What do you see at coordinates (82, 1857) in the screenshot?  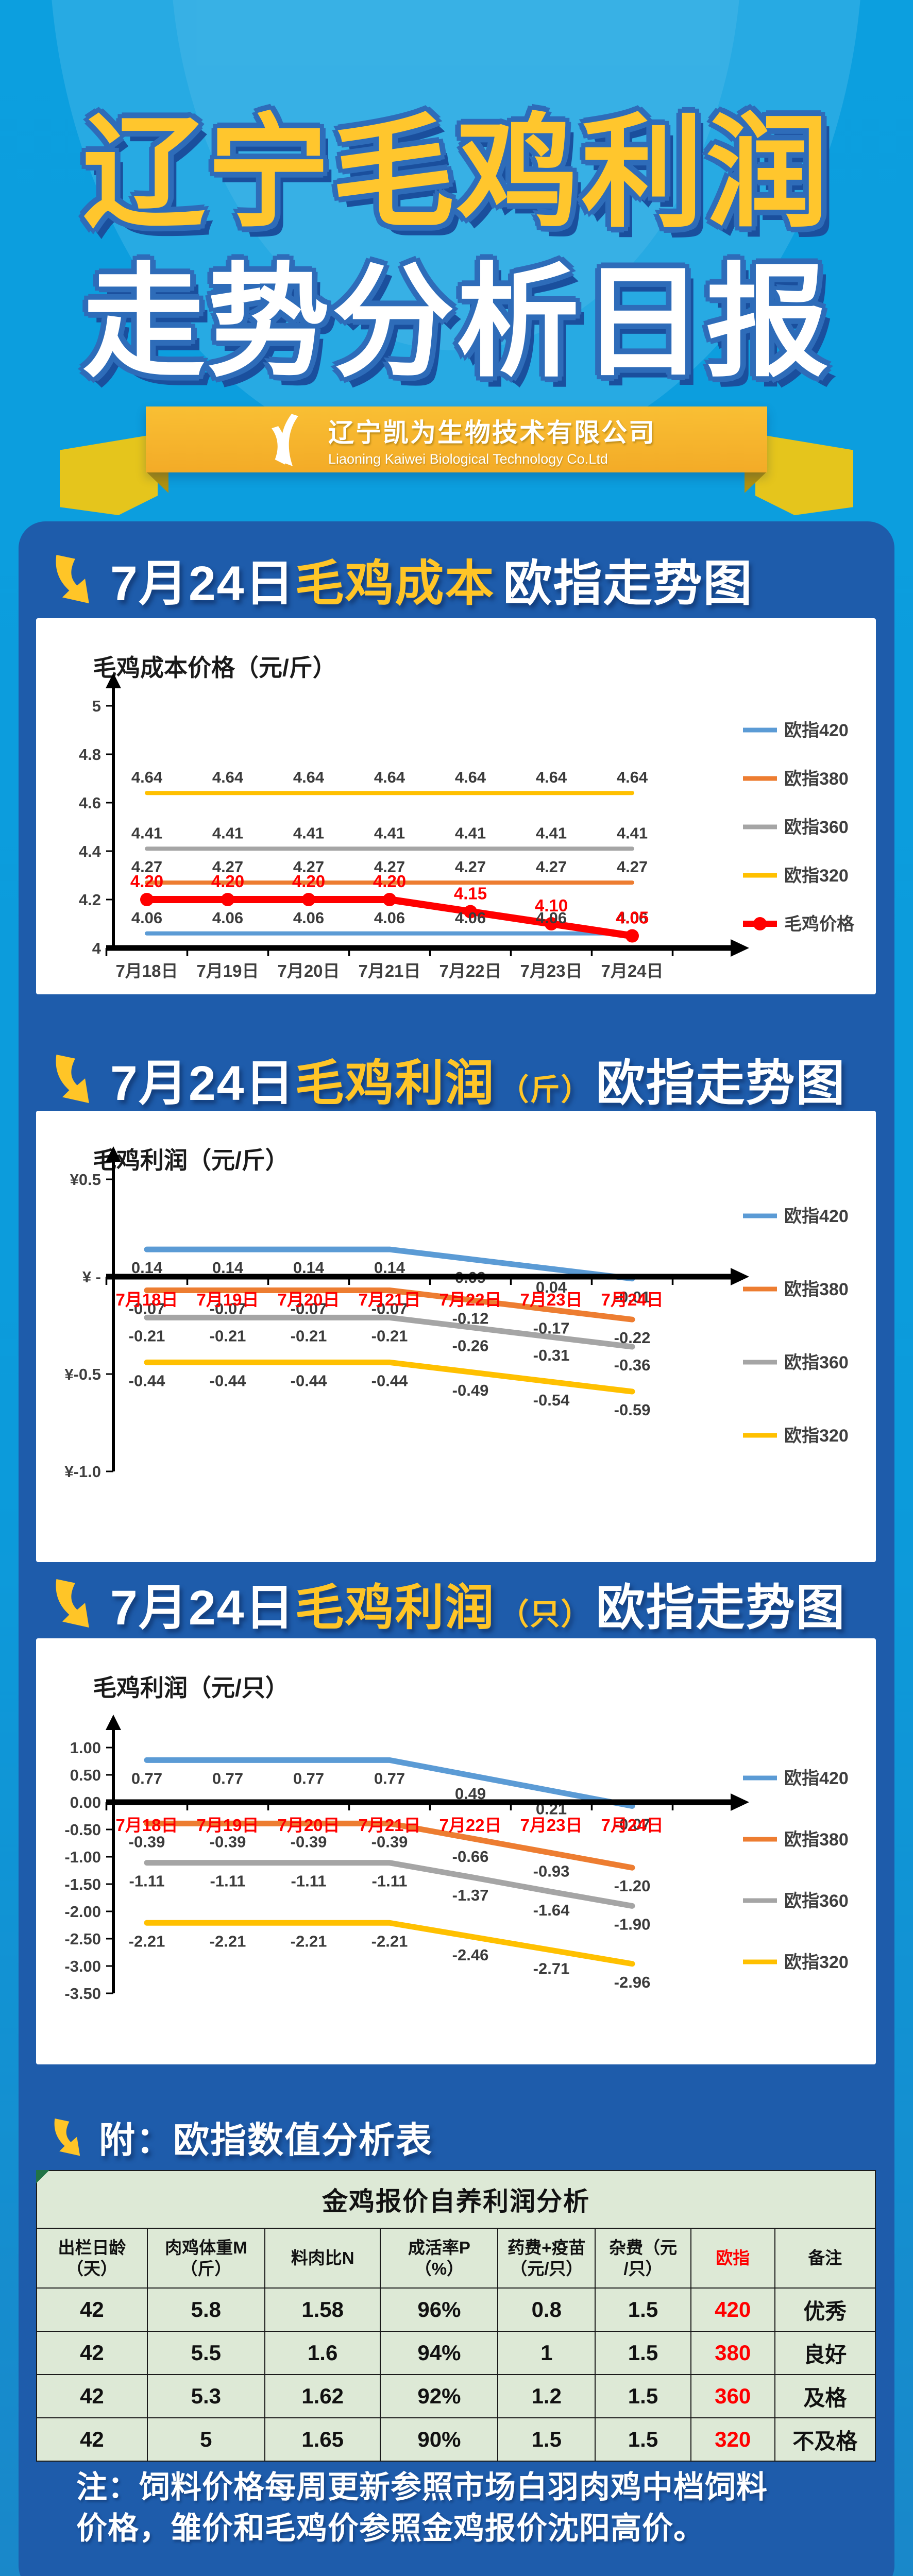 I see `svg-text: -1.00` at bounding box center [82, 1857].